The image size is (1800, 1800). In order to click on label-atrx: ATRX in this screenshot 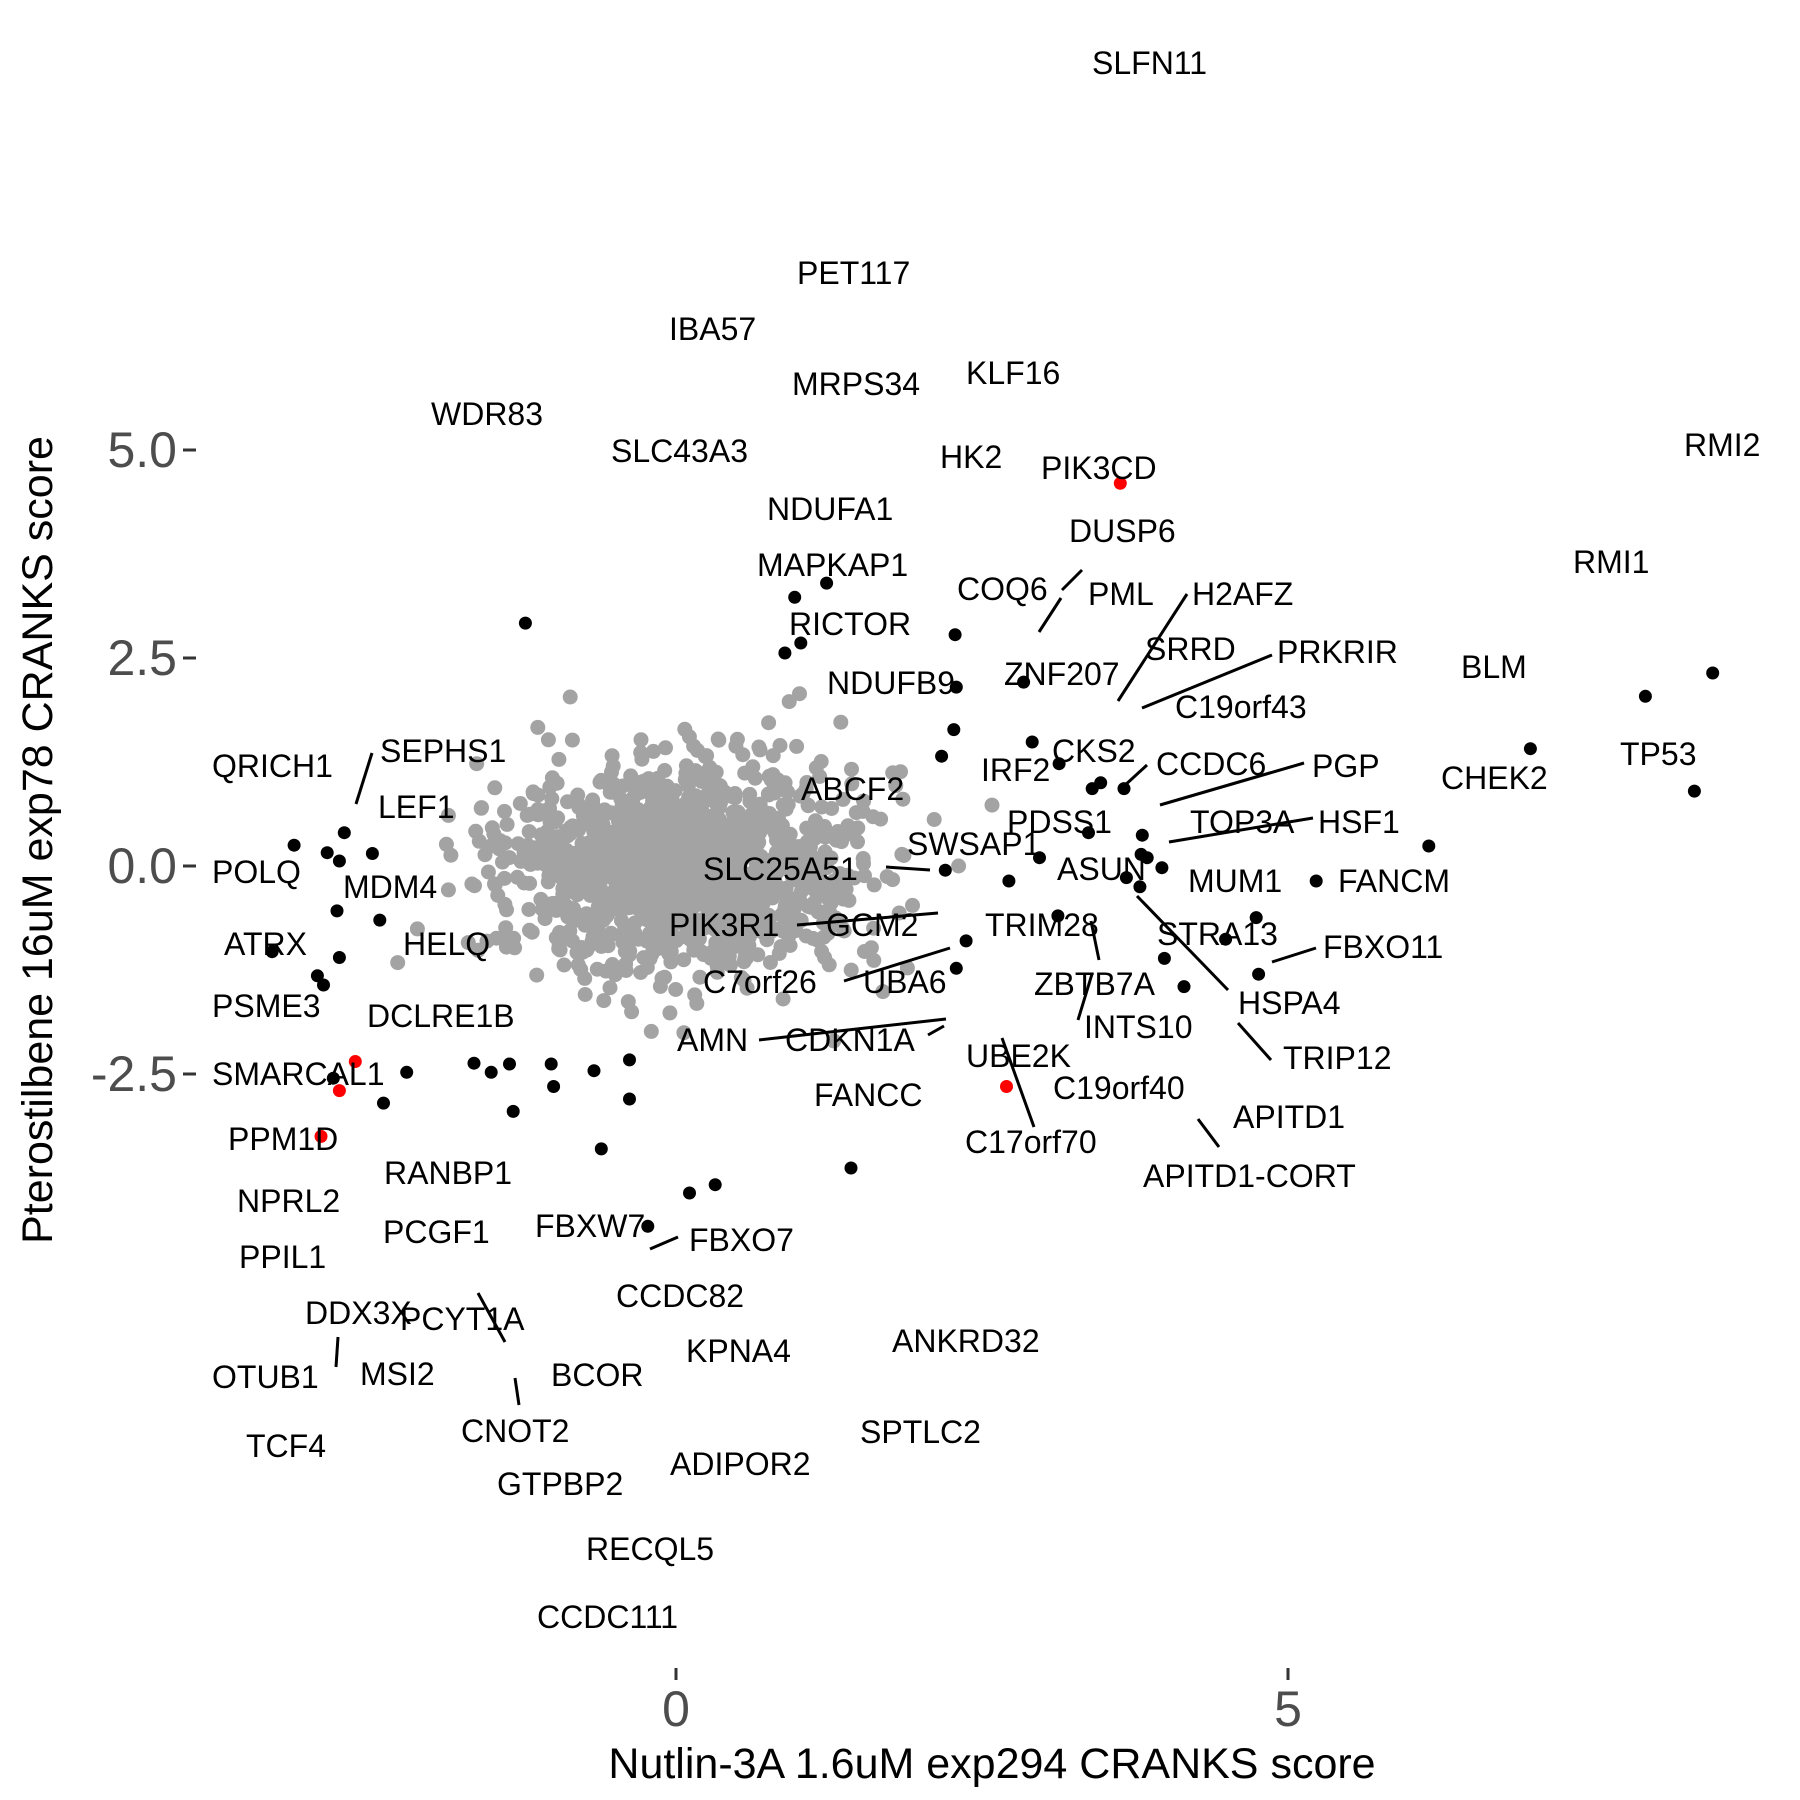, I will do `click(265, 944)`.